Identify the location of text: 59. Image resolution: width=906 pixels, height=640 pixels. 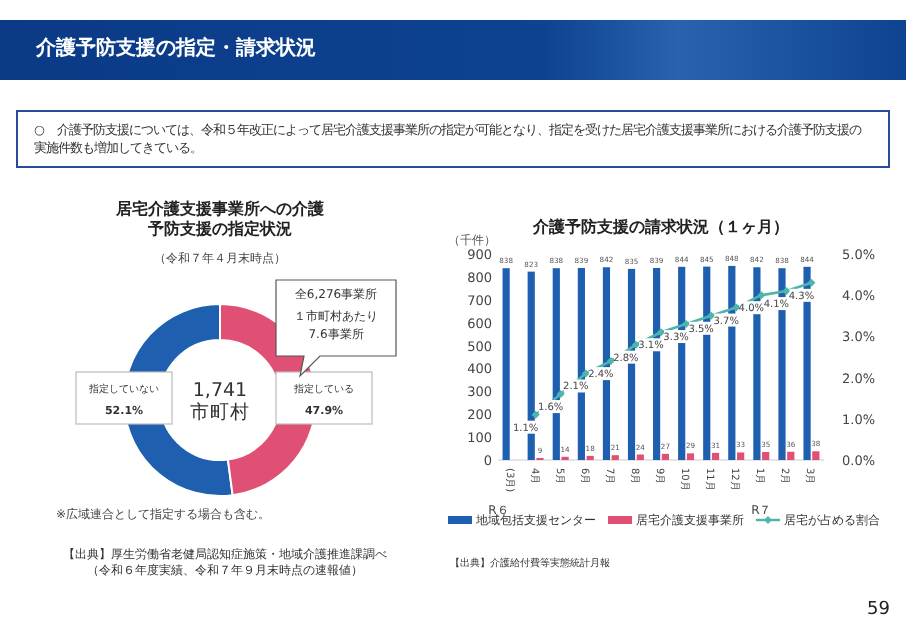
(878, 610).